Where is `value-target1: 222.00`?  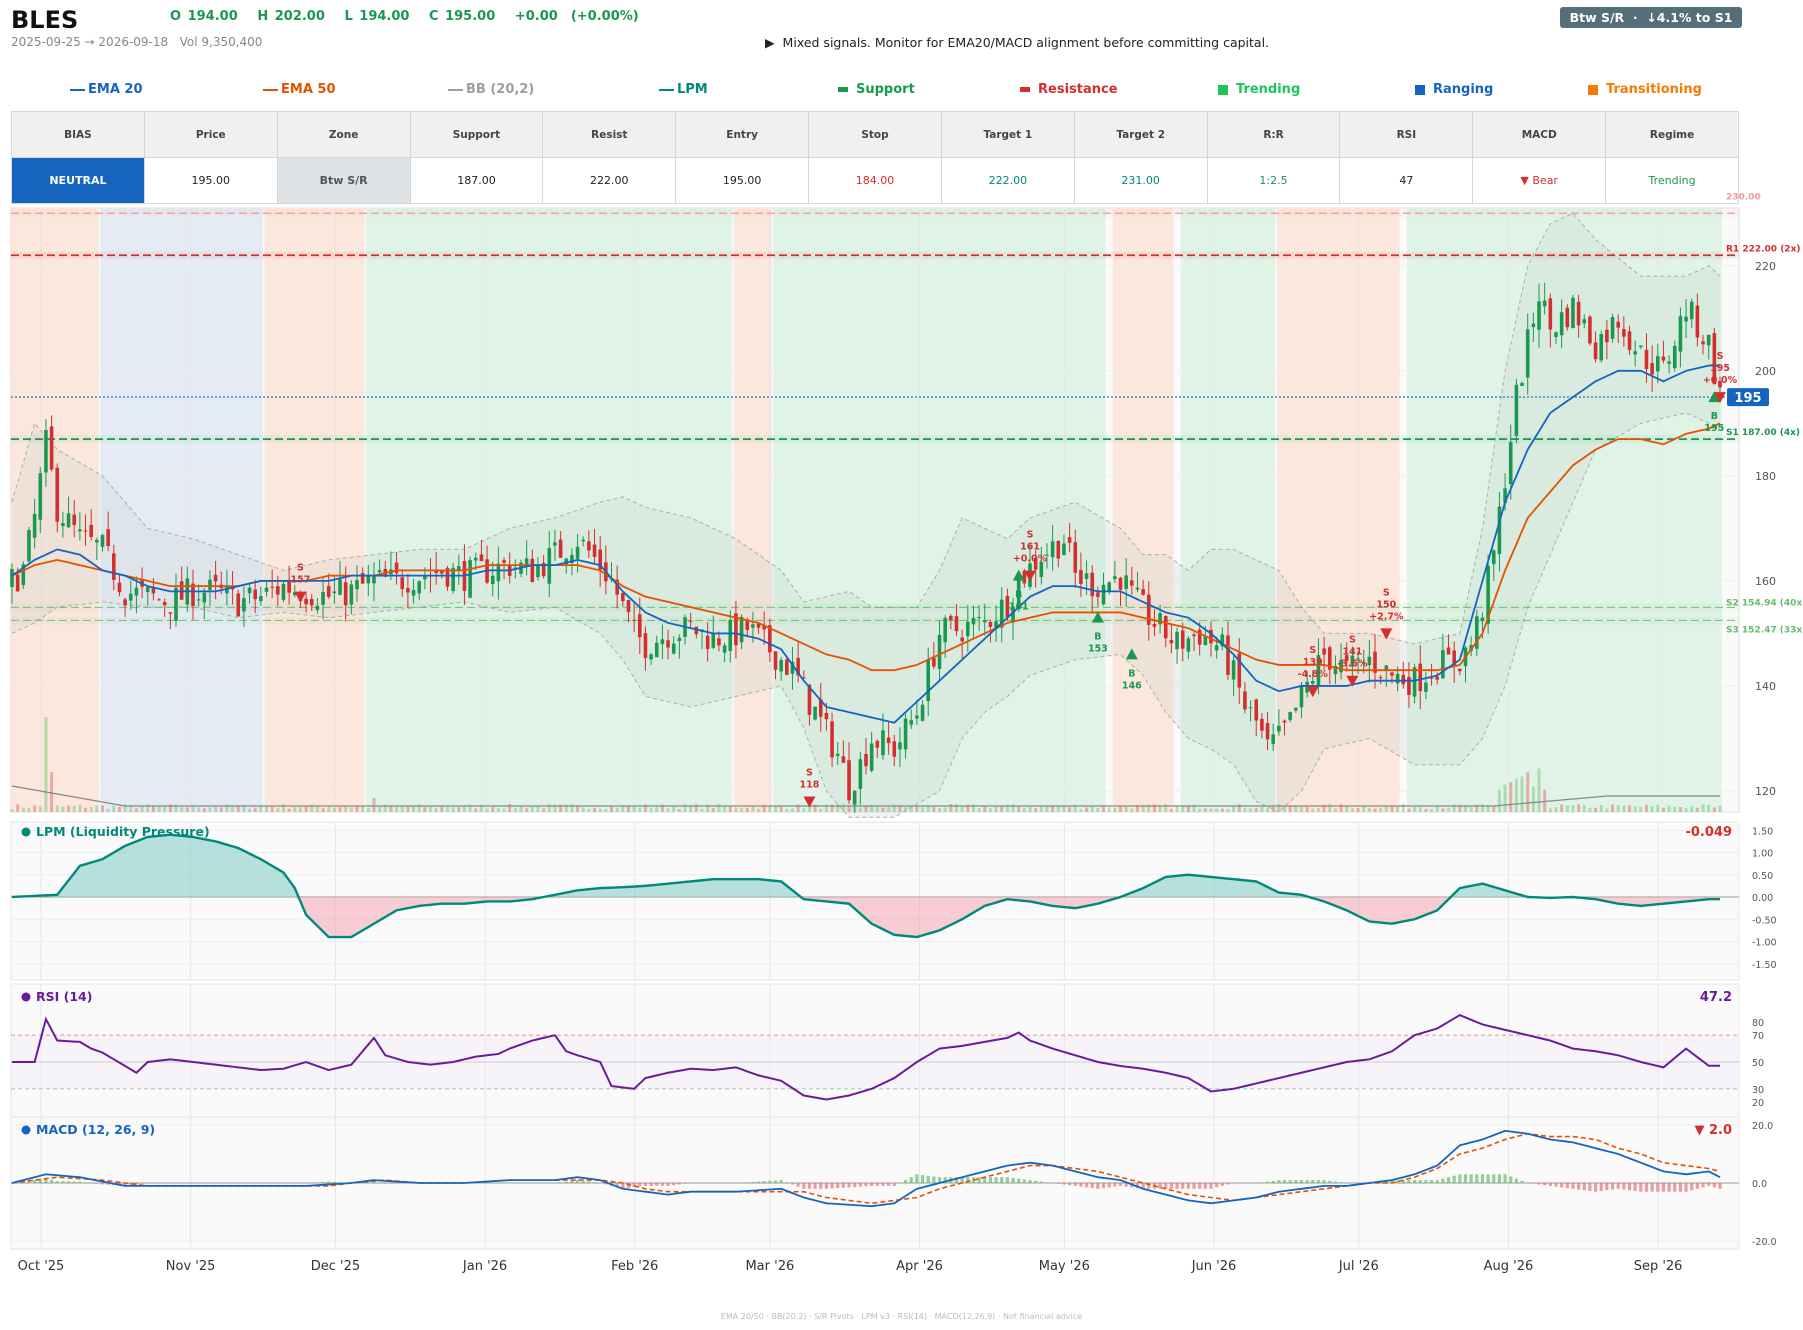
value-target1: 222.00 is located at coordinates (1007, 180).